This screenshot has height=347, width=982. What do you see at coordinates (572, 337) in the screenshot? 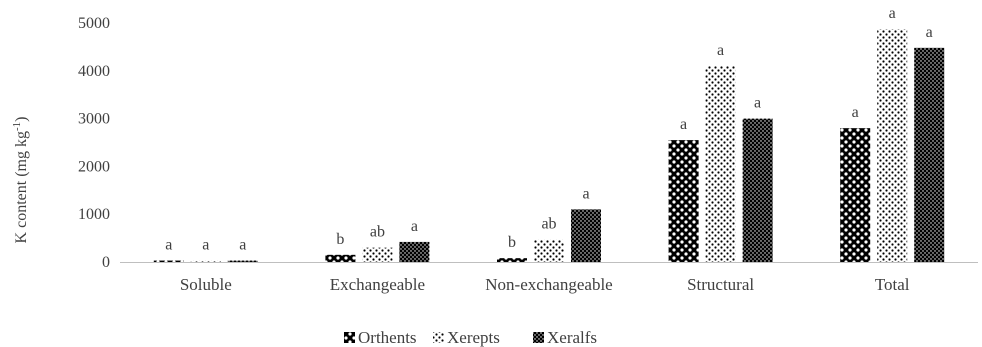
I see `legend-label: Xeralfs` at bounding box center [572, 337].